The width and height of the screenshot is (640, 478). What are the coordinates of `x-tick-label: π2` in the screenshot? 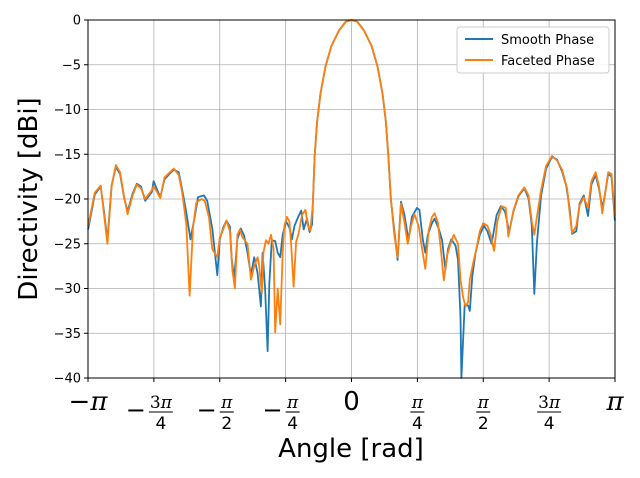 It's located at (483, 413).